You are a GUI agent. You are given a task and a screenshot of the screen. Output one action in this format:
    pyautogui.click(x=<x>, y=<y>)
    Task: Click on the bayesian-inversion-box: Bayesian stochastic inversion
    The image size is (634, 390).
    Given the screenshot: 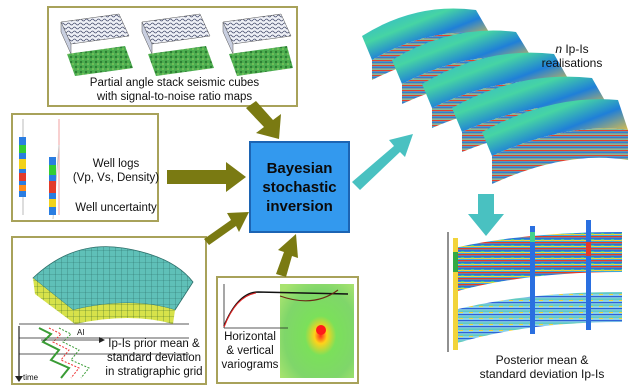 What is the action you would take?
    pyautogui.click(x=299, y=187)
    